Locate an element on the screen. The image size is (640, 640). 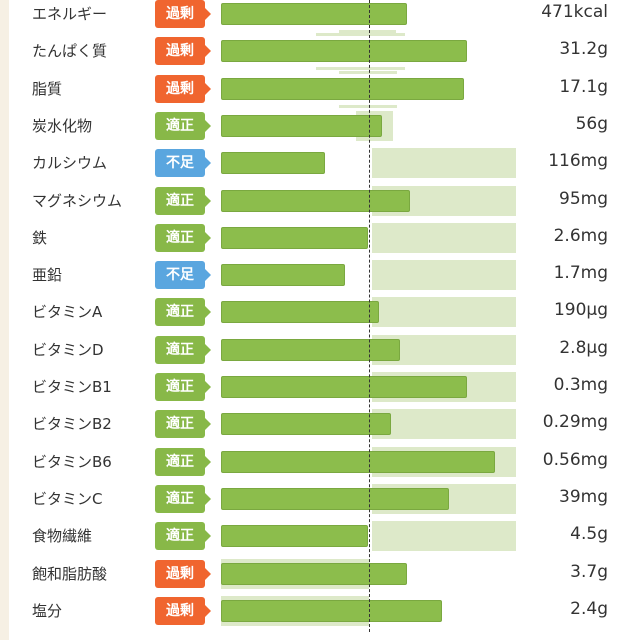
nutrient-row: ビタミンB2 適正 0.29mg is located at coordinates (320, 424).